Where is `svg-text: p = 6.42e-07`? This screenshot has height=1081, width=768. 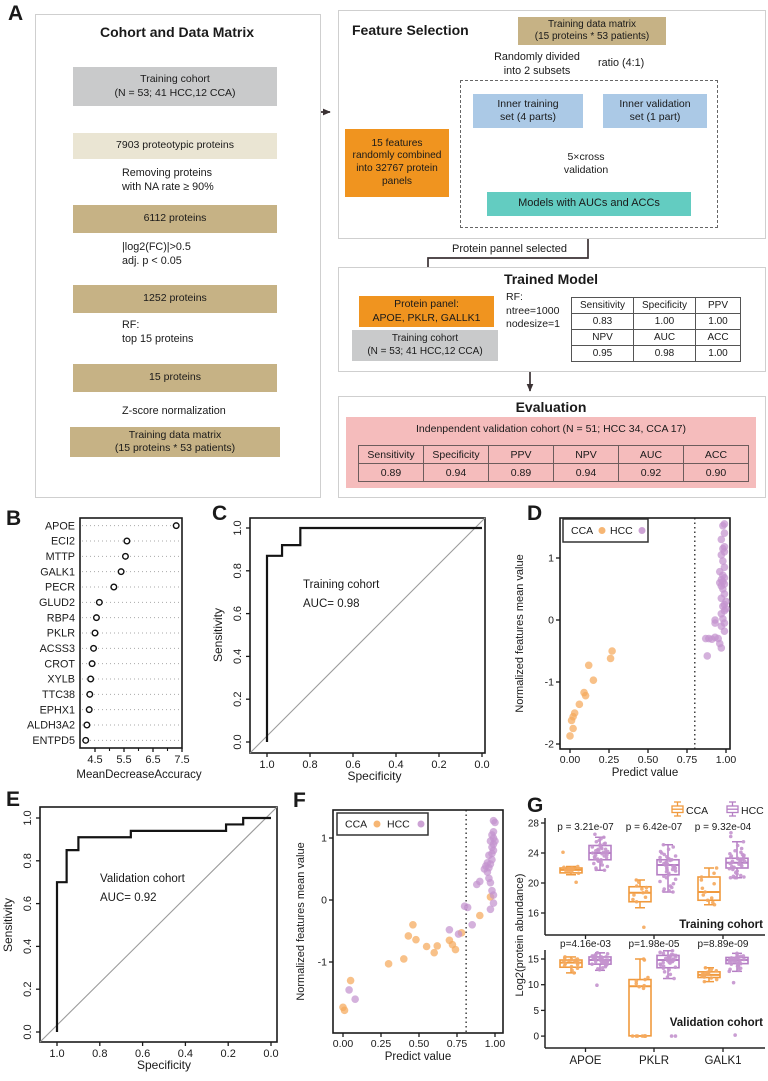 svg-text: p = 6.42e-07 is located at coordinates (654, 827).